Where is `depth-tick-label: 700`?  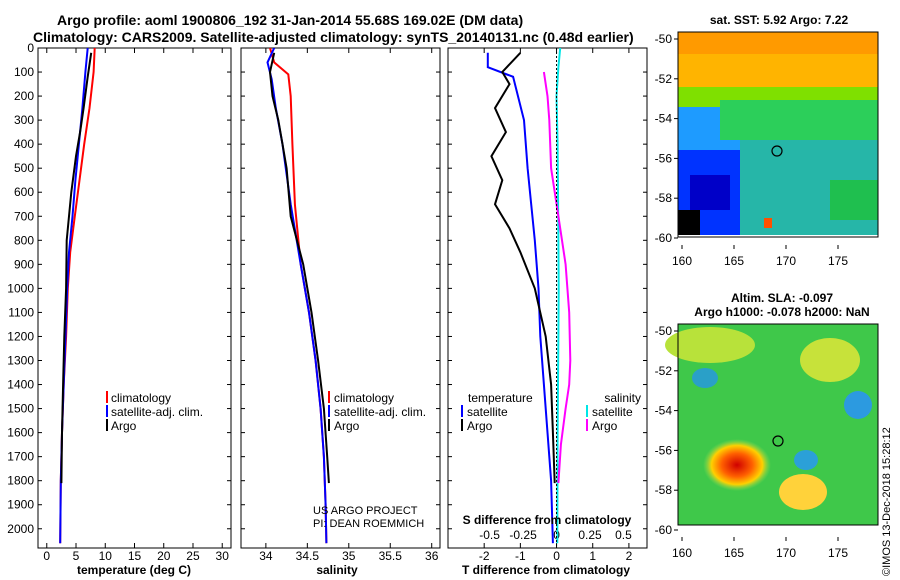
depth-tick-label: 700 is located at coordinates (24, 216).